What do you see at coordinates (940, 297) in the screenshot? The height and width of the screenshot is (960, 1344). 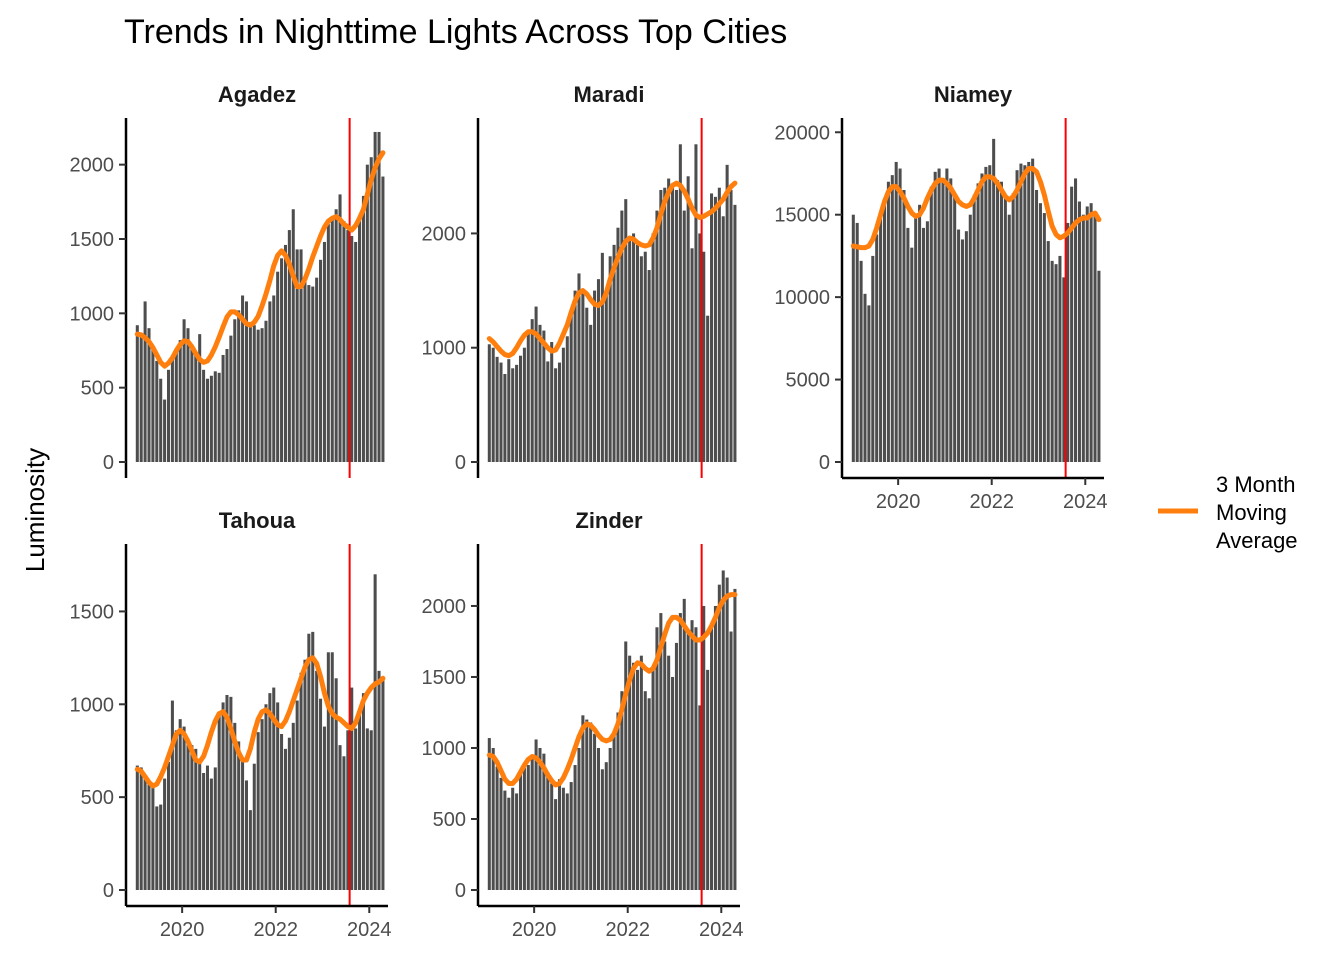 I see `panel-niamey: Niamey 0 5000 10000 15000 20000 2020 2022 2024` at bounding box center [940, 297].